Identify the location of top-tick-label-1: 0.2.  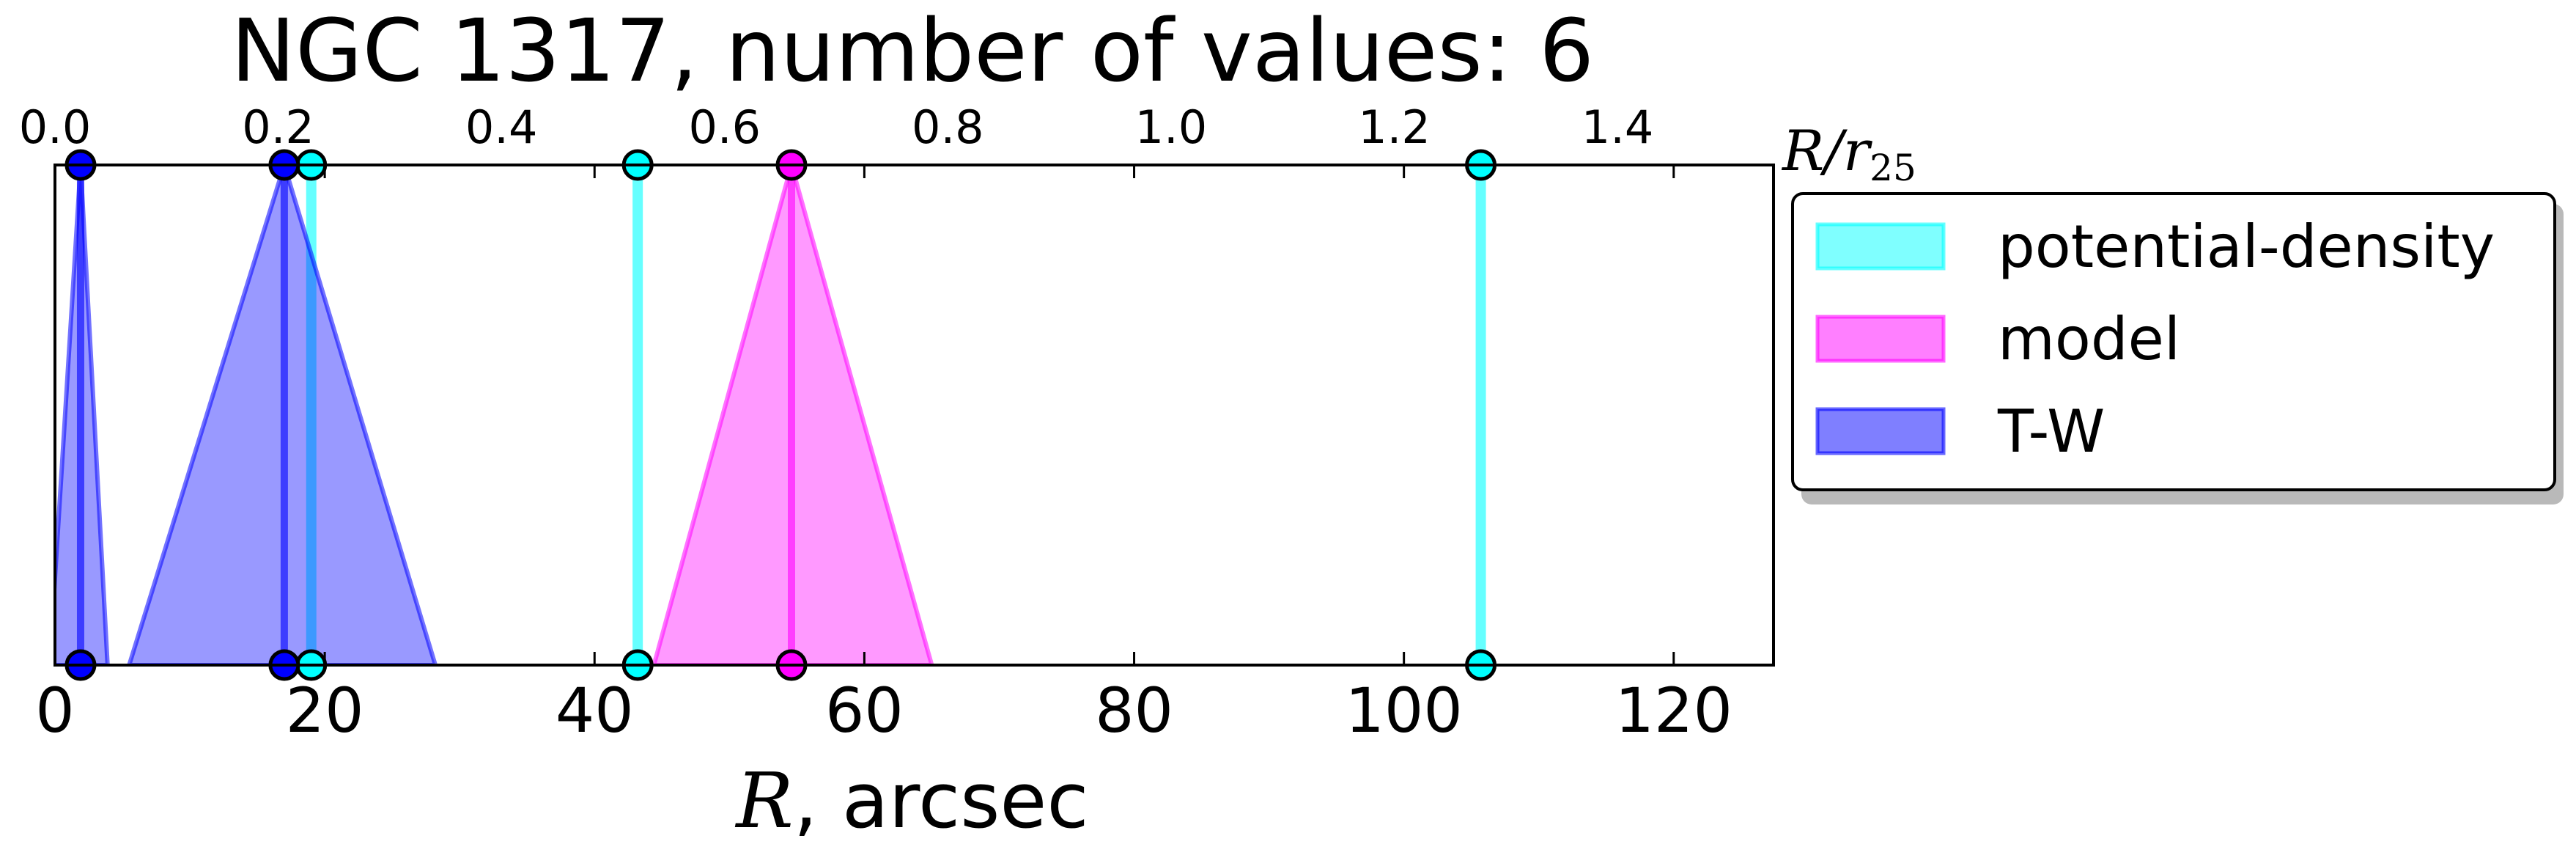
(278, 127).